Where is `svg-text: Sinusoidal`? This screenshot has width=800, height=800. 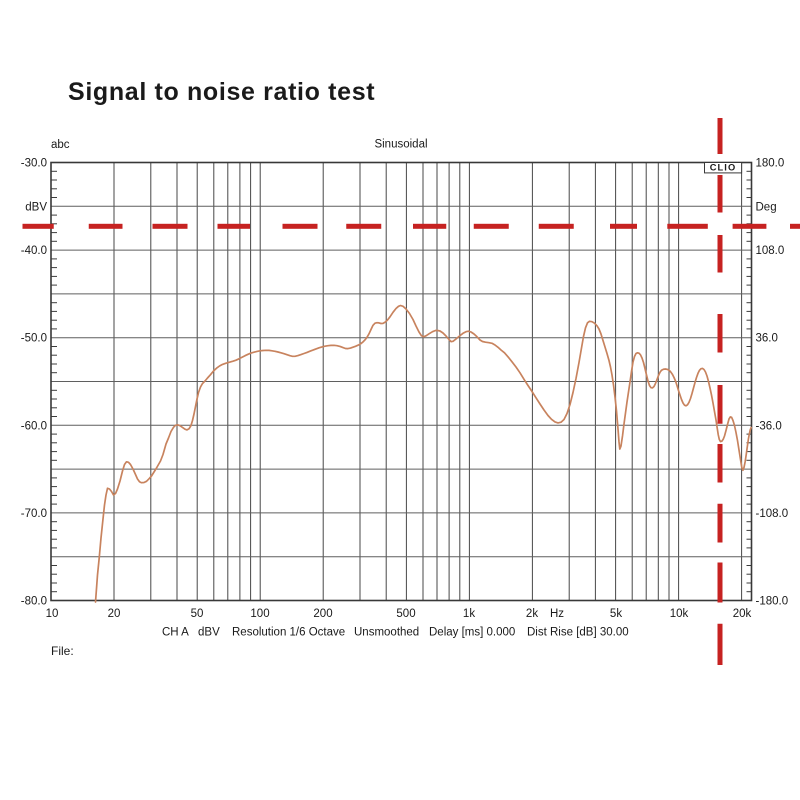
svg-text: Sinusoidal is located at coordinates (400, 145).